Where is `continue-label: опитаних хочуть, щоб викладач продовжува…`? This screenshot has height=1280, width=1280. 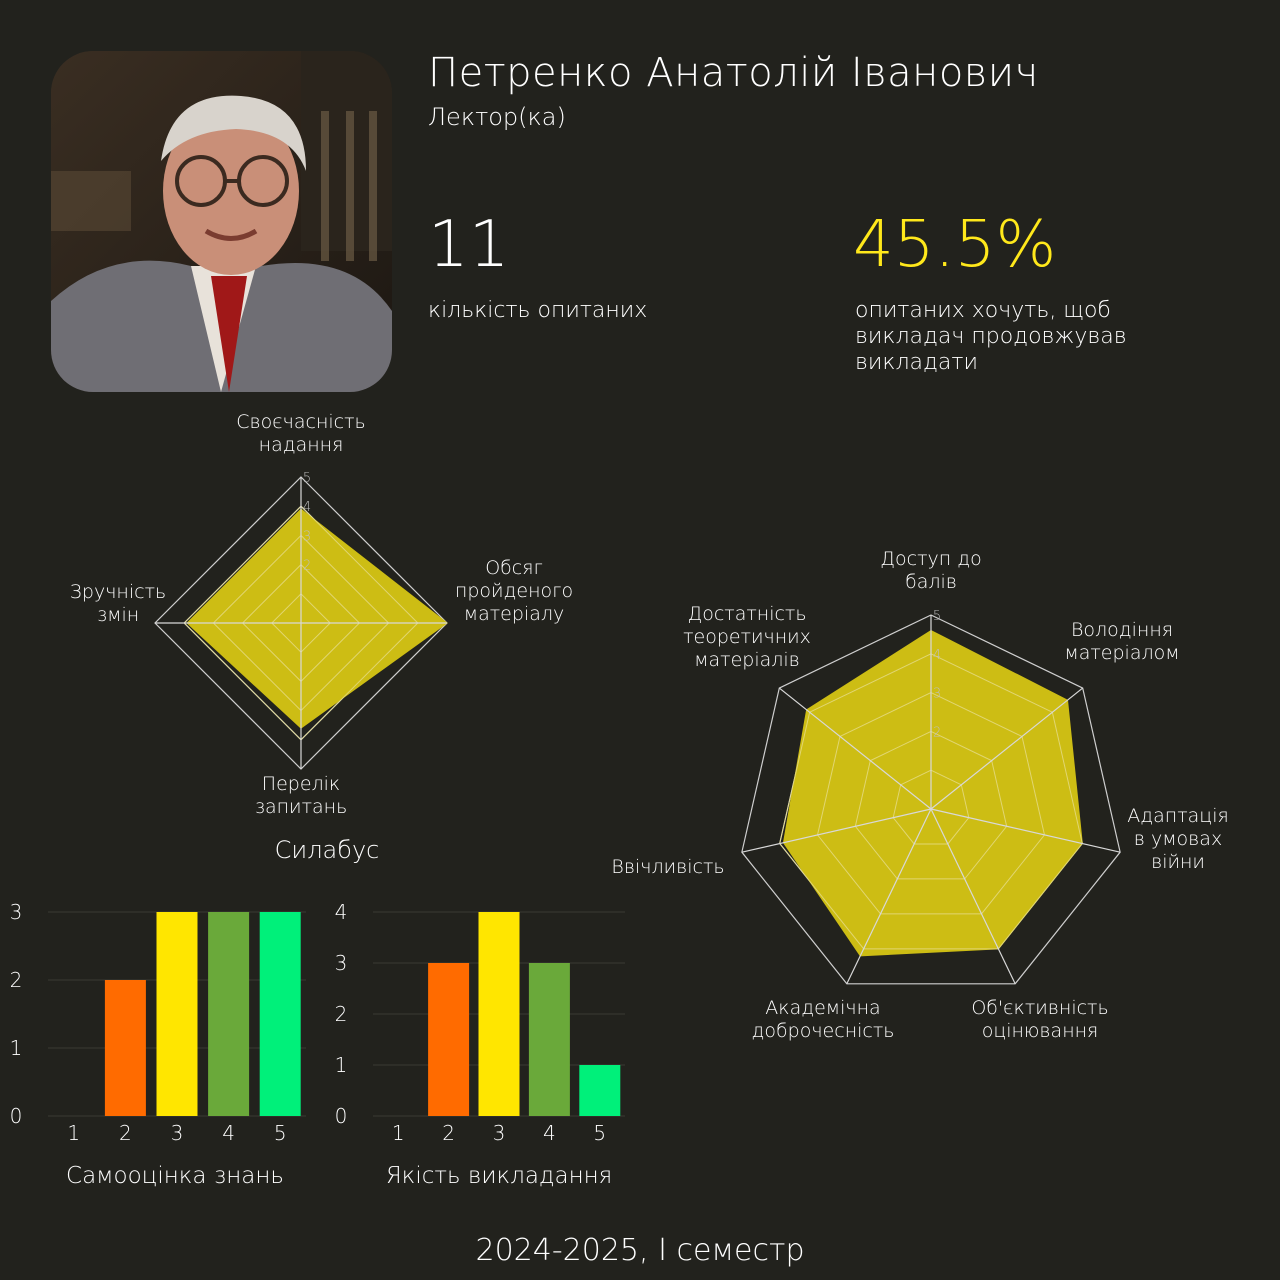
continue-label: опитаних хочуть, щоб викладач продовжува… is located at coordinates (991, 336).